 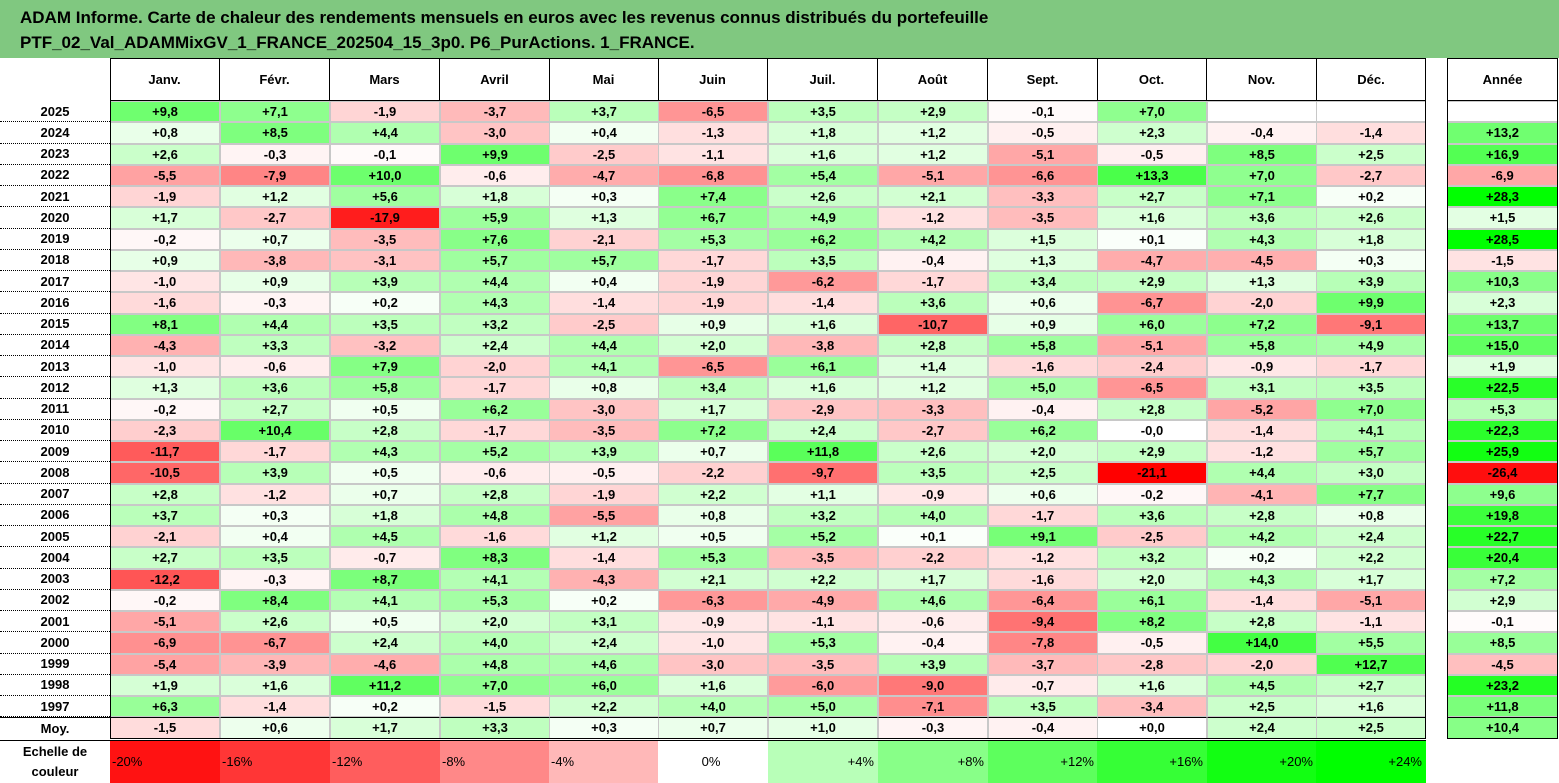 I want to click on cell-1998-8: -9,0, so click(x=933, y=685).